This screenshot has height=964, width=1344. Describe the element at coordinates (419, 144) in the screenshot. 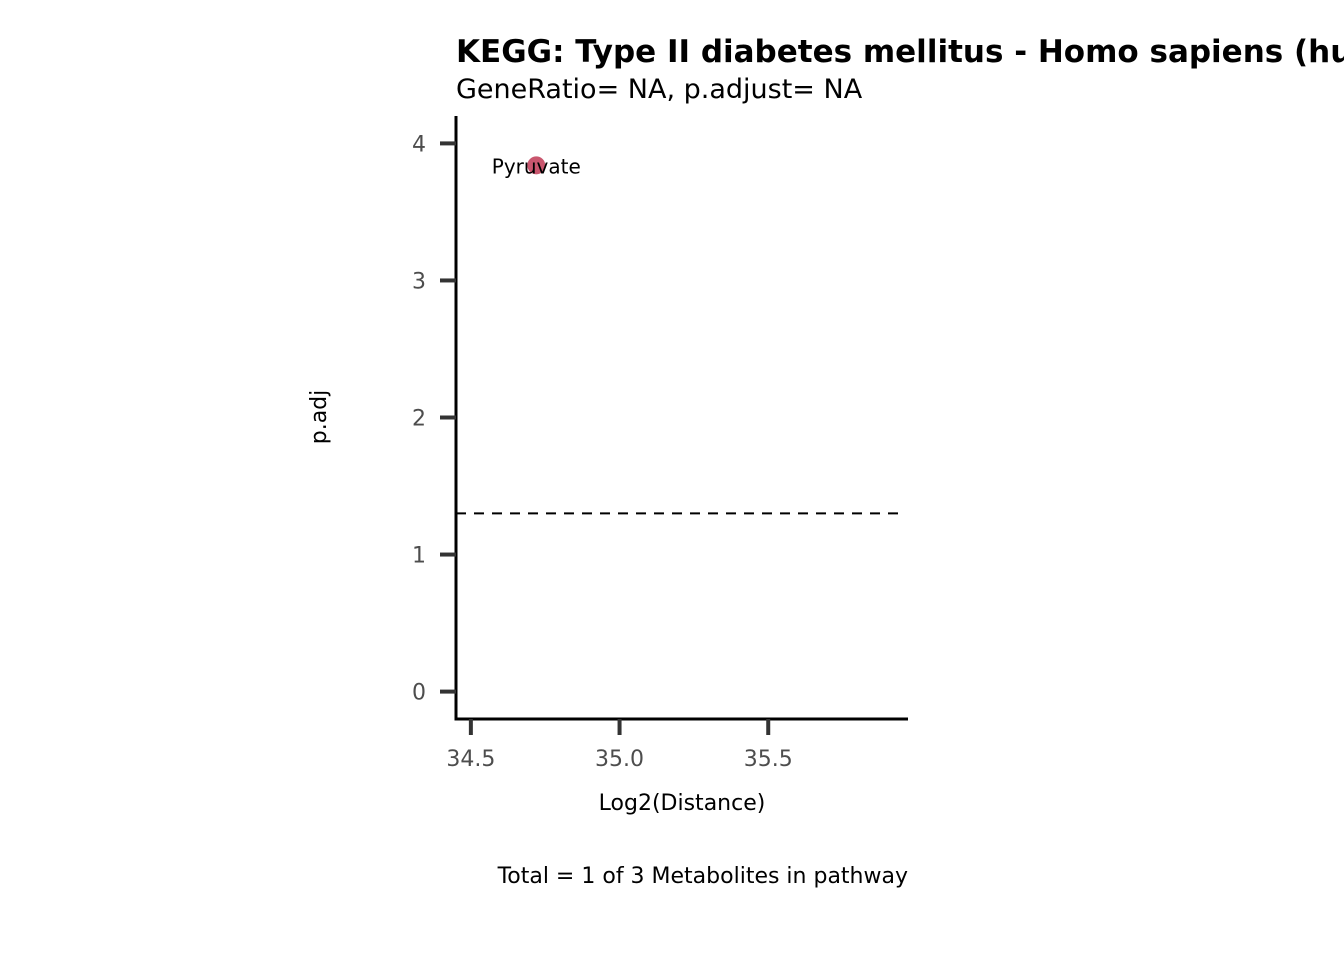

I see `y-tick-label: 4` at that location.